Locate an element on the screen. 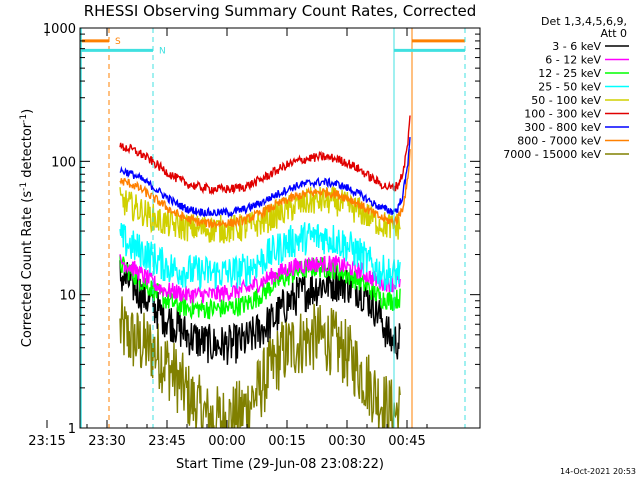 The width and height of the screenshot is (640, 480). legend-label: 50 - 100 keV is located at coordinates (566, 100).